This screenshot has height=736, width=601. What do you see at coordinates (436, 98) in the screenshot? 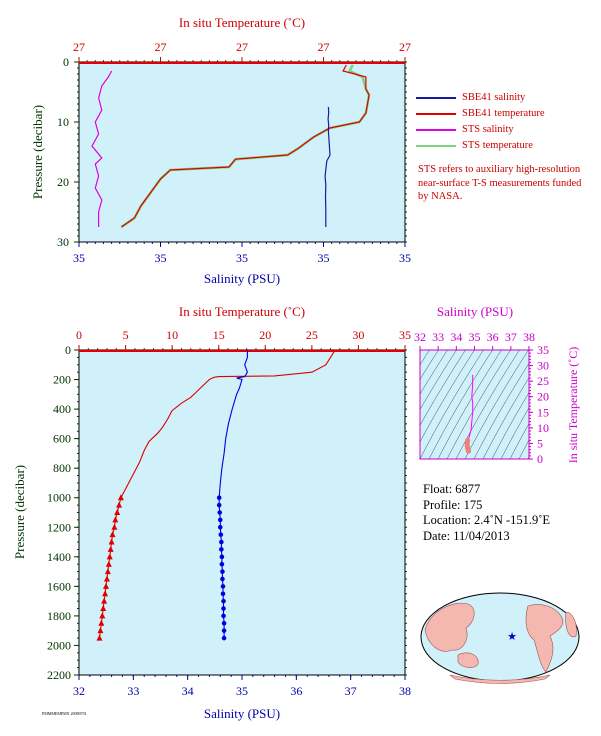
I see `legend-swatch-sbe41-salinity` at bounding box center [436, 98].